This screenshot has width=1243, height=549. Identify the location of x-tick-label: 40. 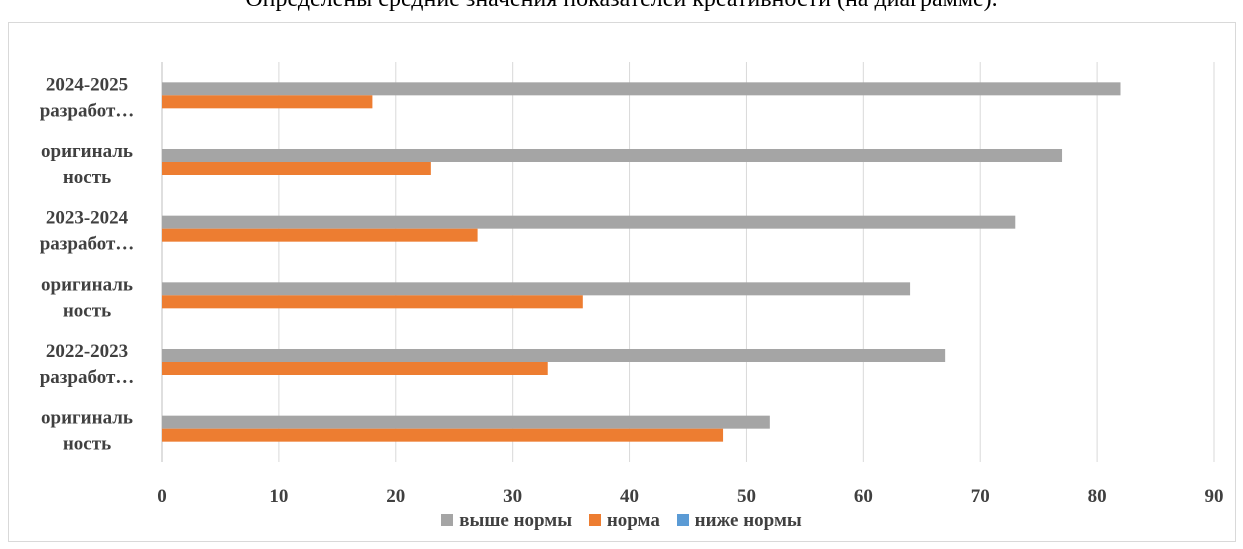
(629, 496).